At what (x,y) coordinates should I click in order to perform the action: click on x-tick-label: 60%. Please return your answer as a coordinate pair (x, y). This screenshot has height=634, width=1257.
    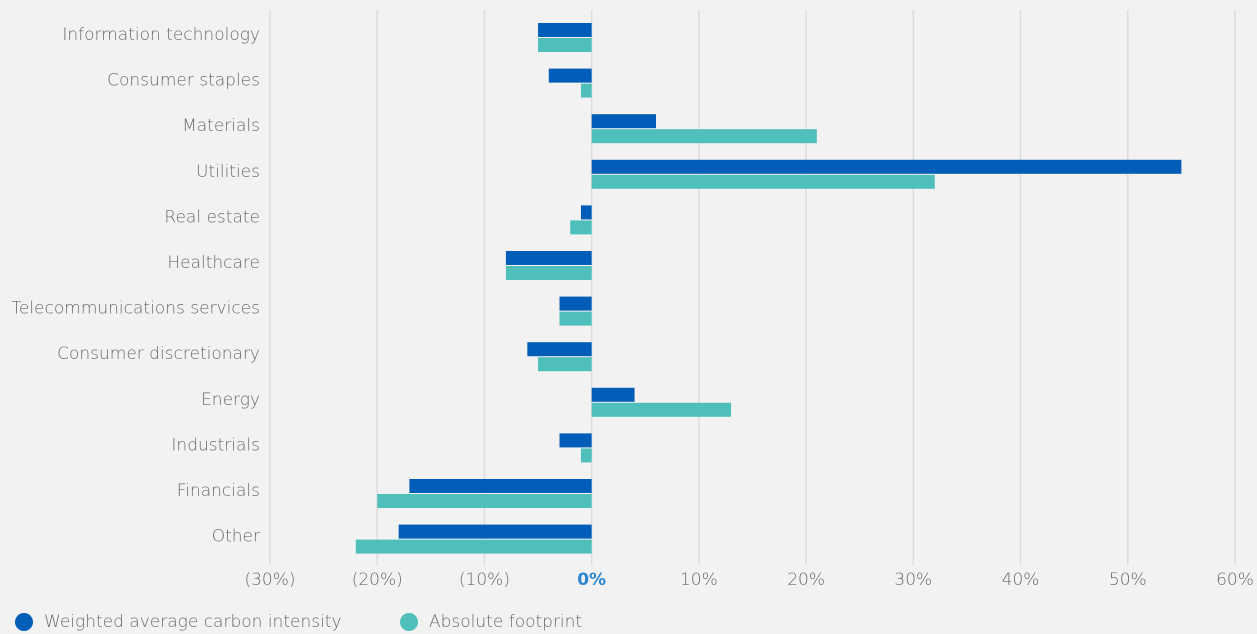
    Looking at the image, I should click on (1235, 580).